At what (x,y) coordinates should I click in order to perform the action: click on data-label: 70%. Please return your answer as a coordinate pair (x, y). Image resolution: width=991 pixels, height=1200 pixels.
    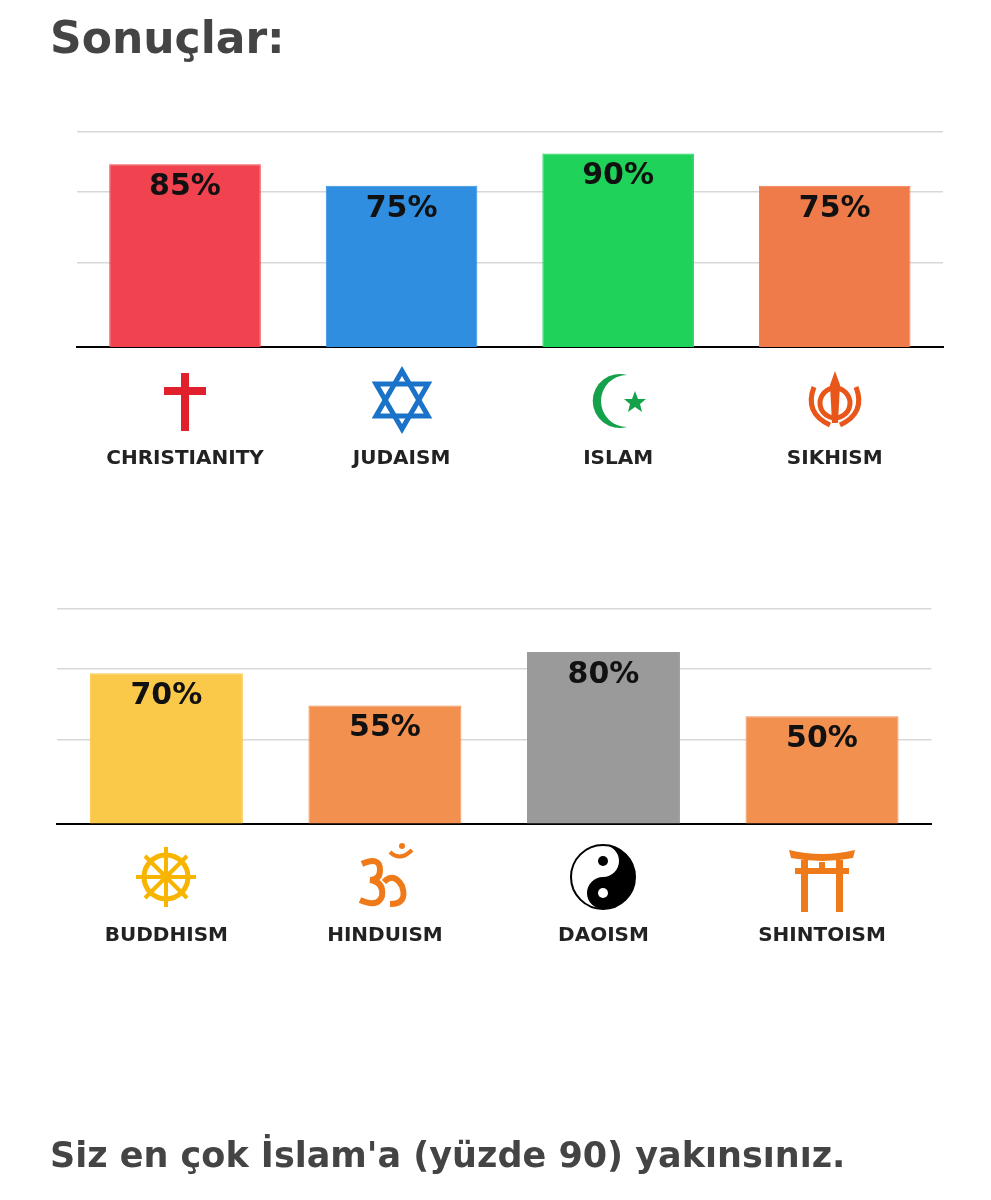
    Looking at the image, I should click on (166, 694).